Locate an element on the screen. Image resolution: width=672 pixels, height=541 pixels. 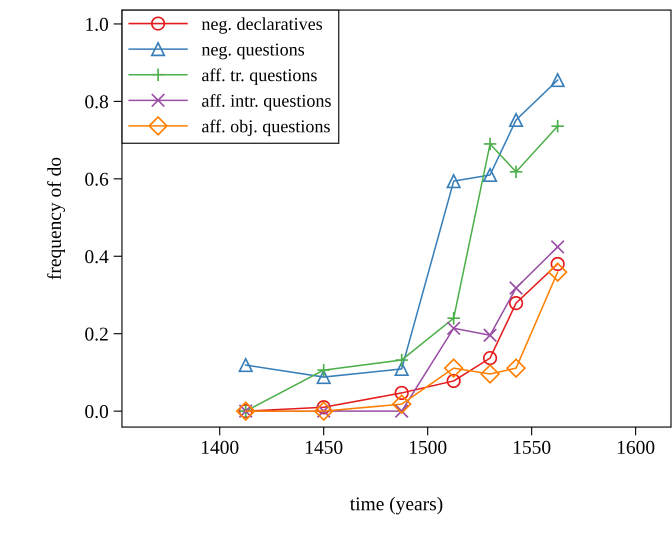
y-tick-label: 1.0 is located at coordinates (97, 24).